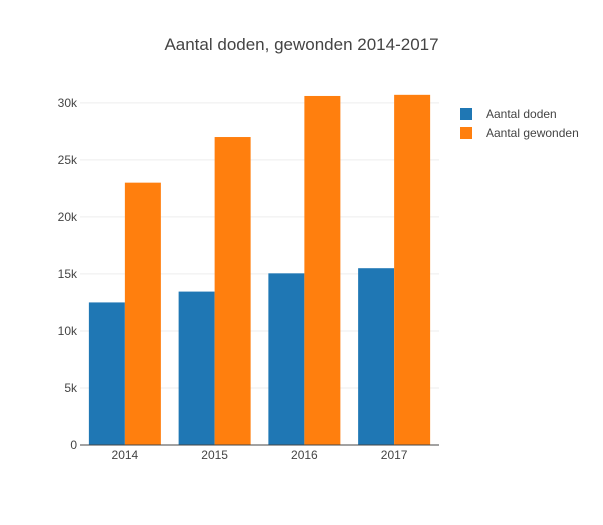 The width and height of the screenshot is (603, 525). Describe the element at coordinates (68, 160) in the screenshot. I see `y-tick-label: 25k` at that location.